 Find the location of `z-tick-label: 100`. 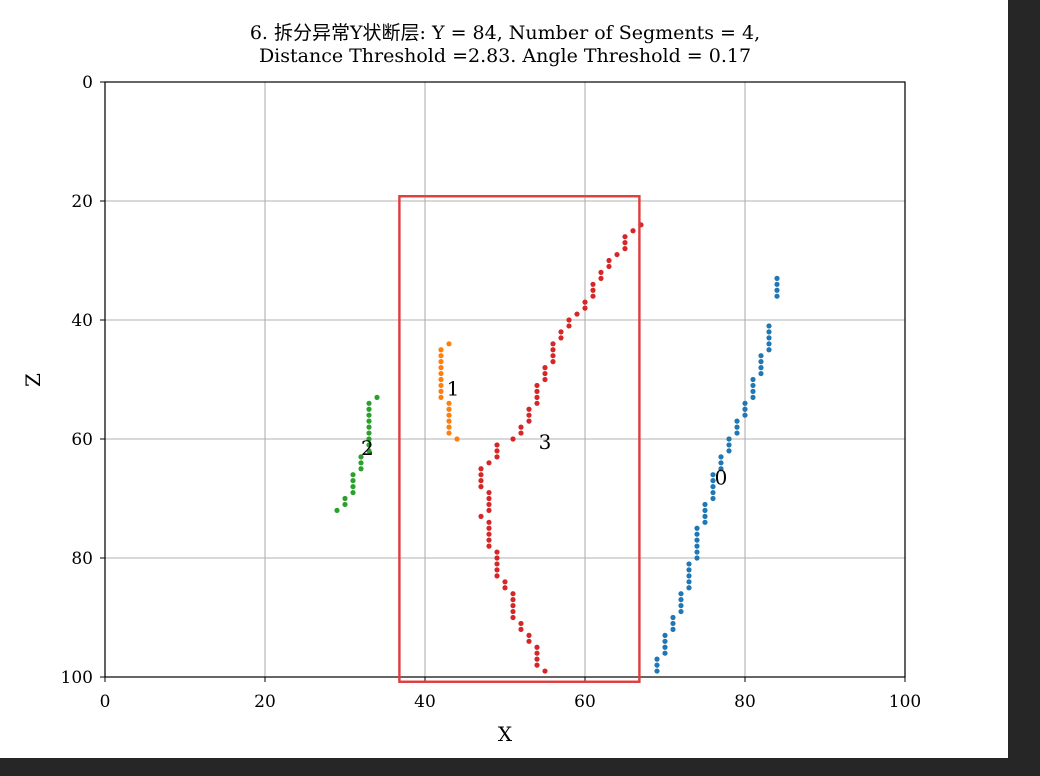

z-tick-label: 100 is located at coordinates (77, 678).